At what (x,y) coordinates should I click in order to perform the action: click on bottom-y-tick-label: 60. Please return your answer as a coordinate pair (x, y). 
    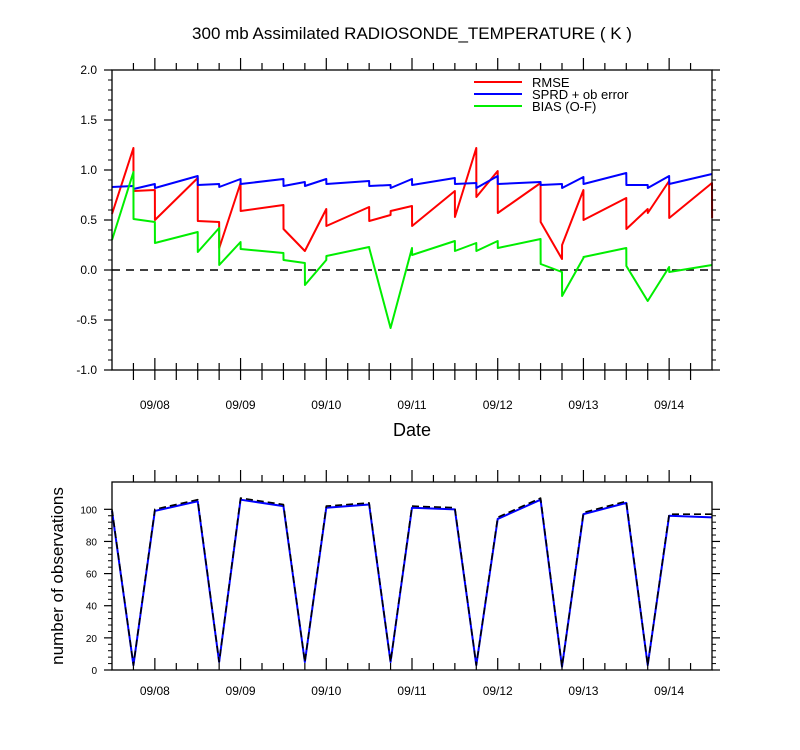
    Looking at the image, I should click on (92, 575).